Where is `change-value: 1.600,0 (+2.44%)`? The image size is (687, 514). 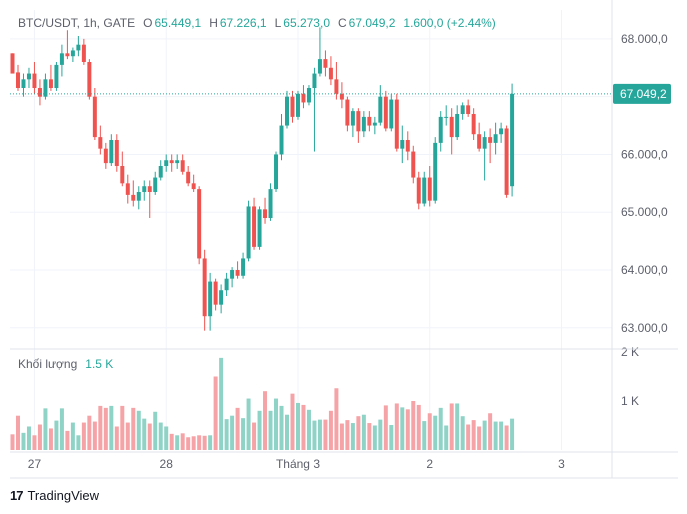 change-value: 1.600,0 (+2.44%) is located at coordinates (449, 23).